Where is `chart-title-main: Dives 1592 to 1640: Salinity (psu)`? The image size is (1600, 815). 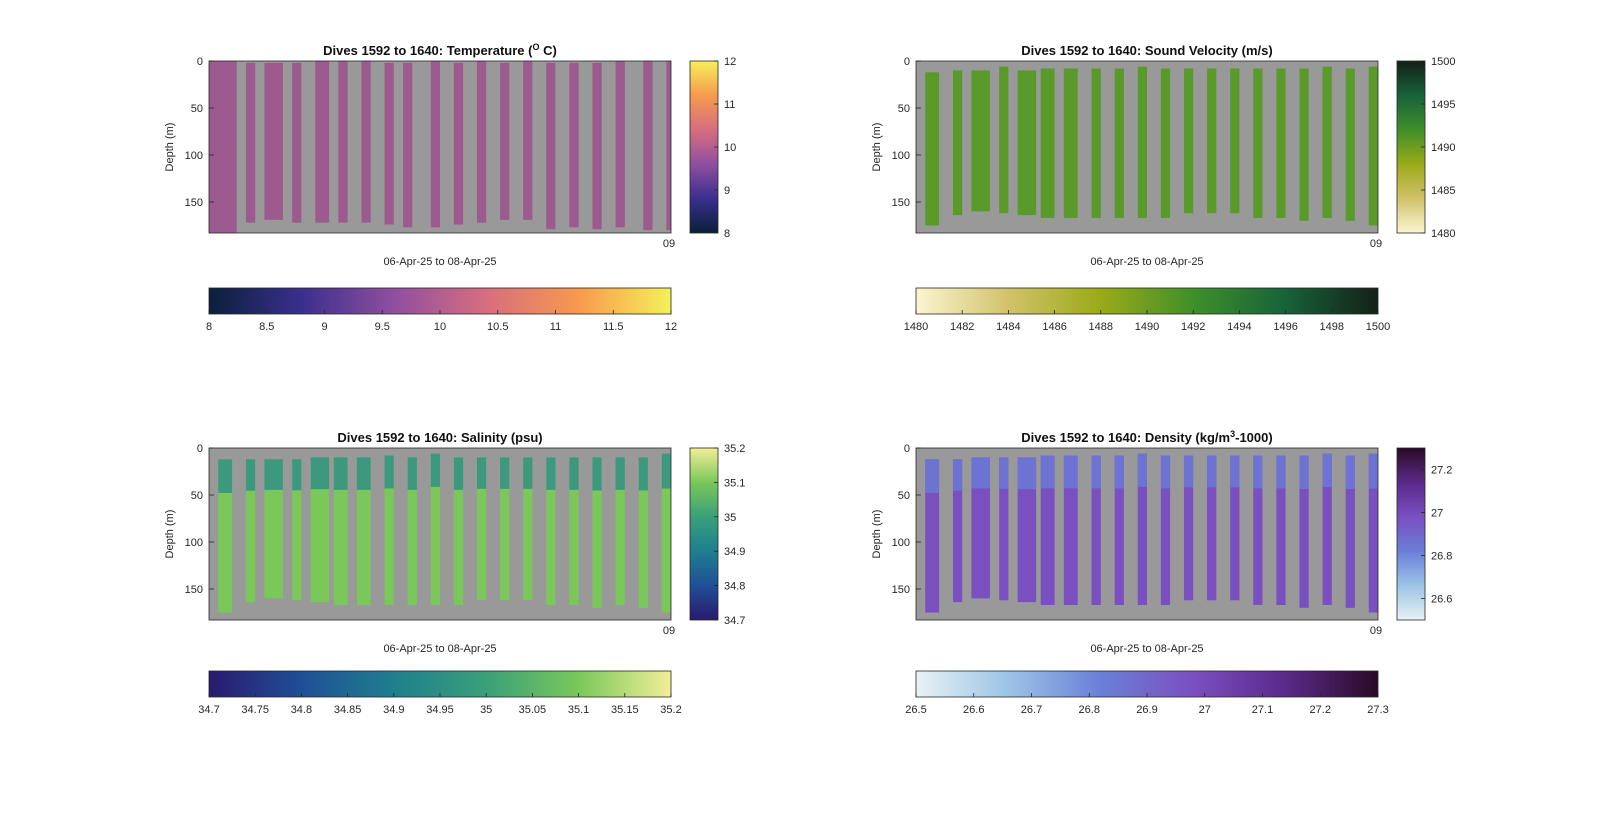 chart-title-main: Dives 1592 to 1640: Salinity (psu) is located at coordinates (439, 437).